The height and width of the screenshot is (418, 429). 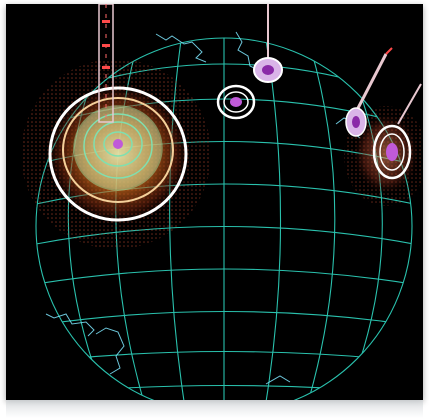 What do you see at coordinates (214, 409) in the screenshot?
I see `frame-reflection` at bounding box center [214, 409].